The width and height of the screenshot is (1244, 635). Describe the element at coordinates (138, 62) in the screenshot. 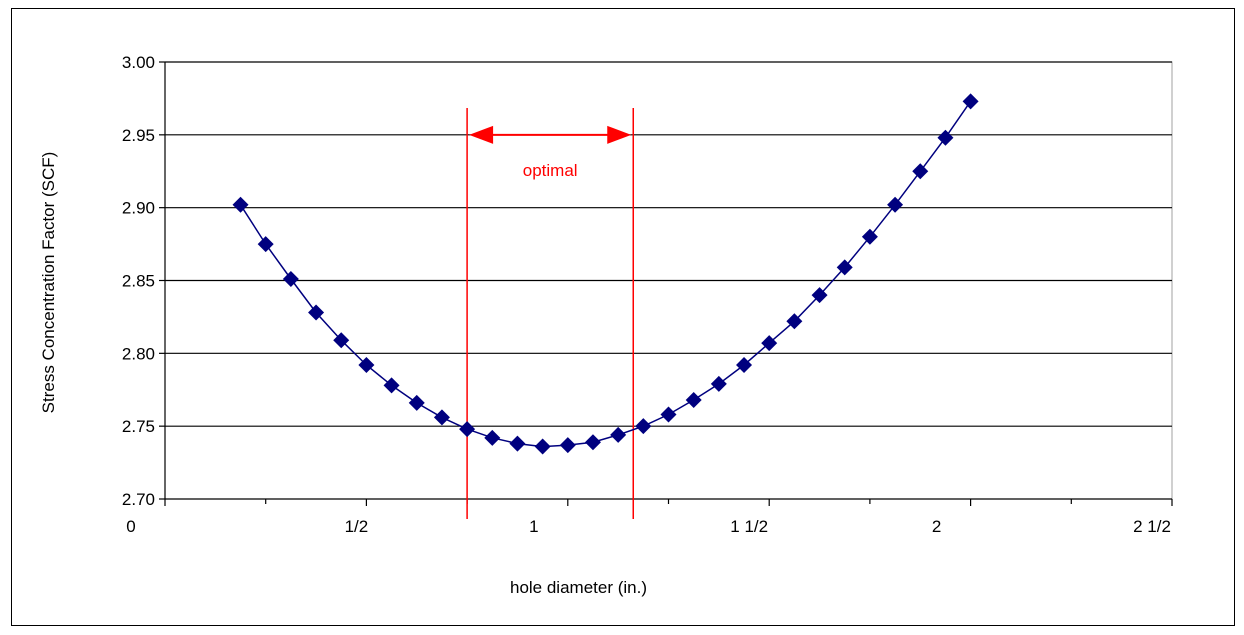

I see `y-tick-label: 3.00` at that location.